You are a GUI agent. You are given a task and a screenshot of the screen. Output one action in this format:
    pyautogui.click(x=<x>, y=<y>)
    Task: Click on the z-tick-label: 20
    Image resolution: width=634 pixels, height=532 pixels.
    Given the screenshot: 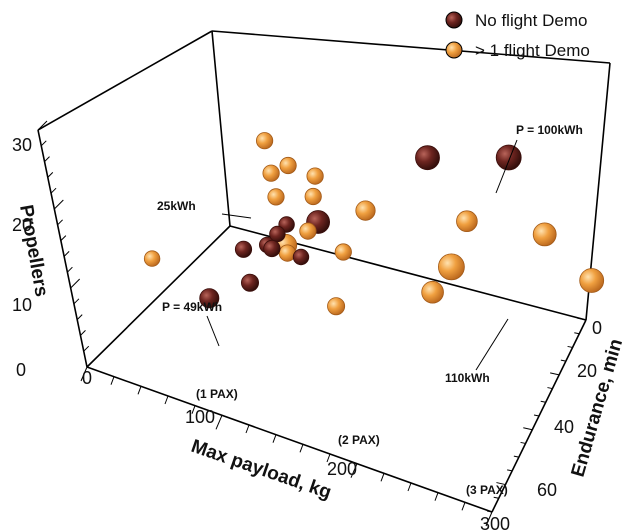 What is the action you would take?
    pyautogui.click(x=22, y=225)
    